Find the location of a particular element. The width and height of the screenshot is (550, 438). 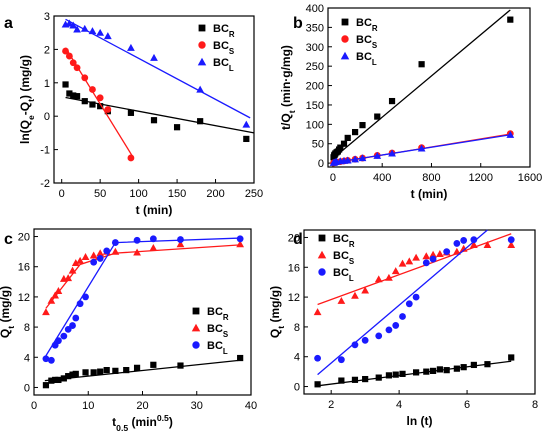

y-tick-label: 20 is located at coordinates (24, 238).